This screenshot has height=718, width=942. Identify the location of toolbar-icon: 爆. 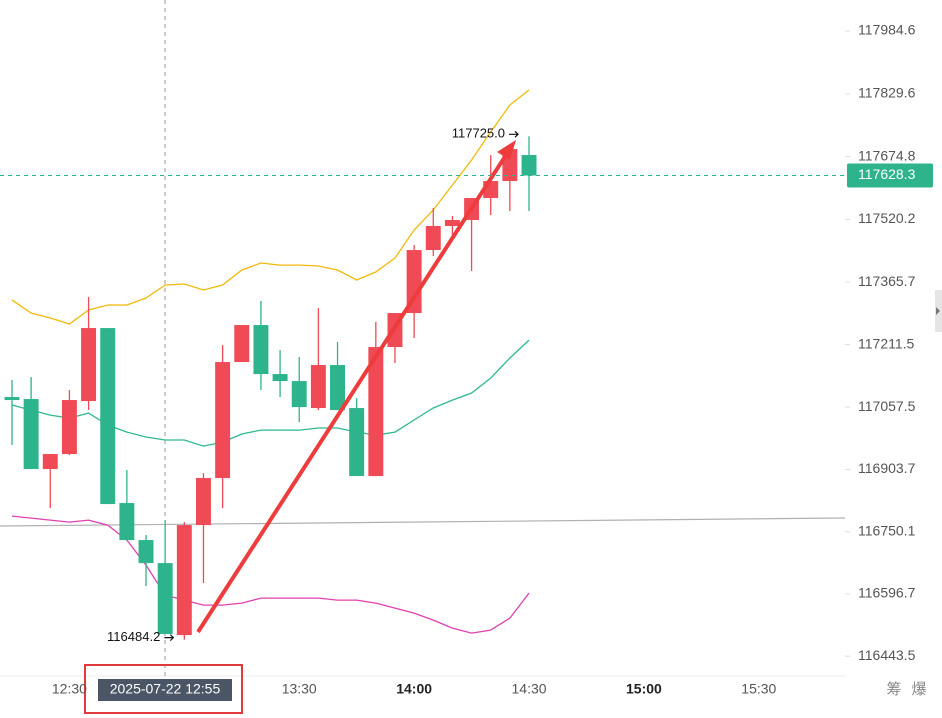
(918, 689).